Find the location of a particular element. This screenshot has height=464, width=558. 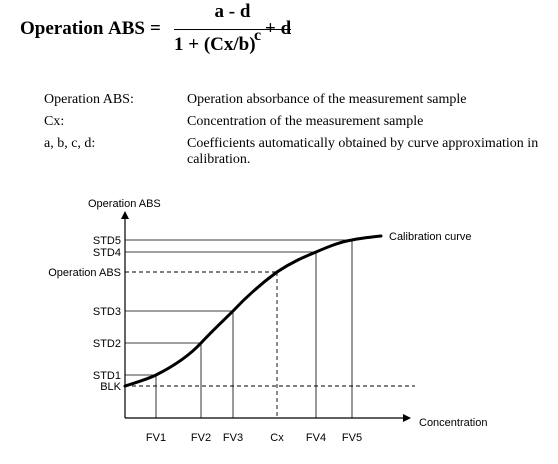

y-label-blk: BLK is located at coordinates (110, 387).